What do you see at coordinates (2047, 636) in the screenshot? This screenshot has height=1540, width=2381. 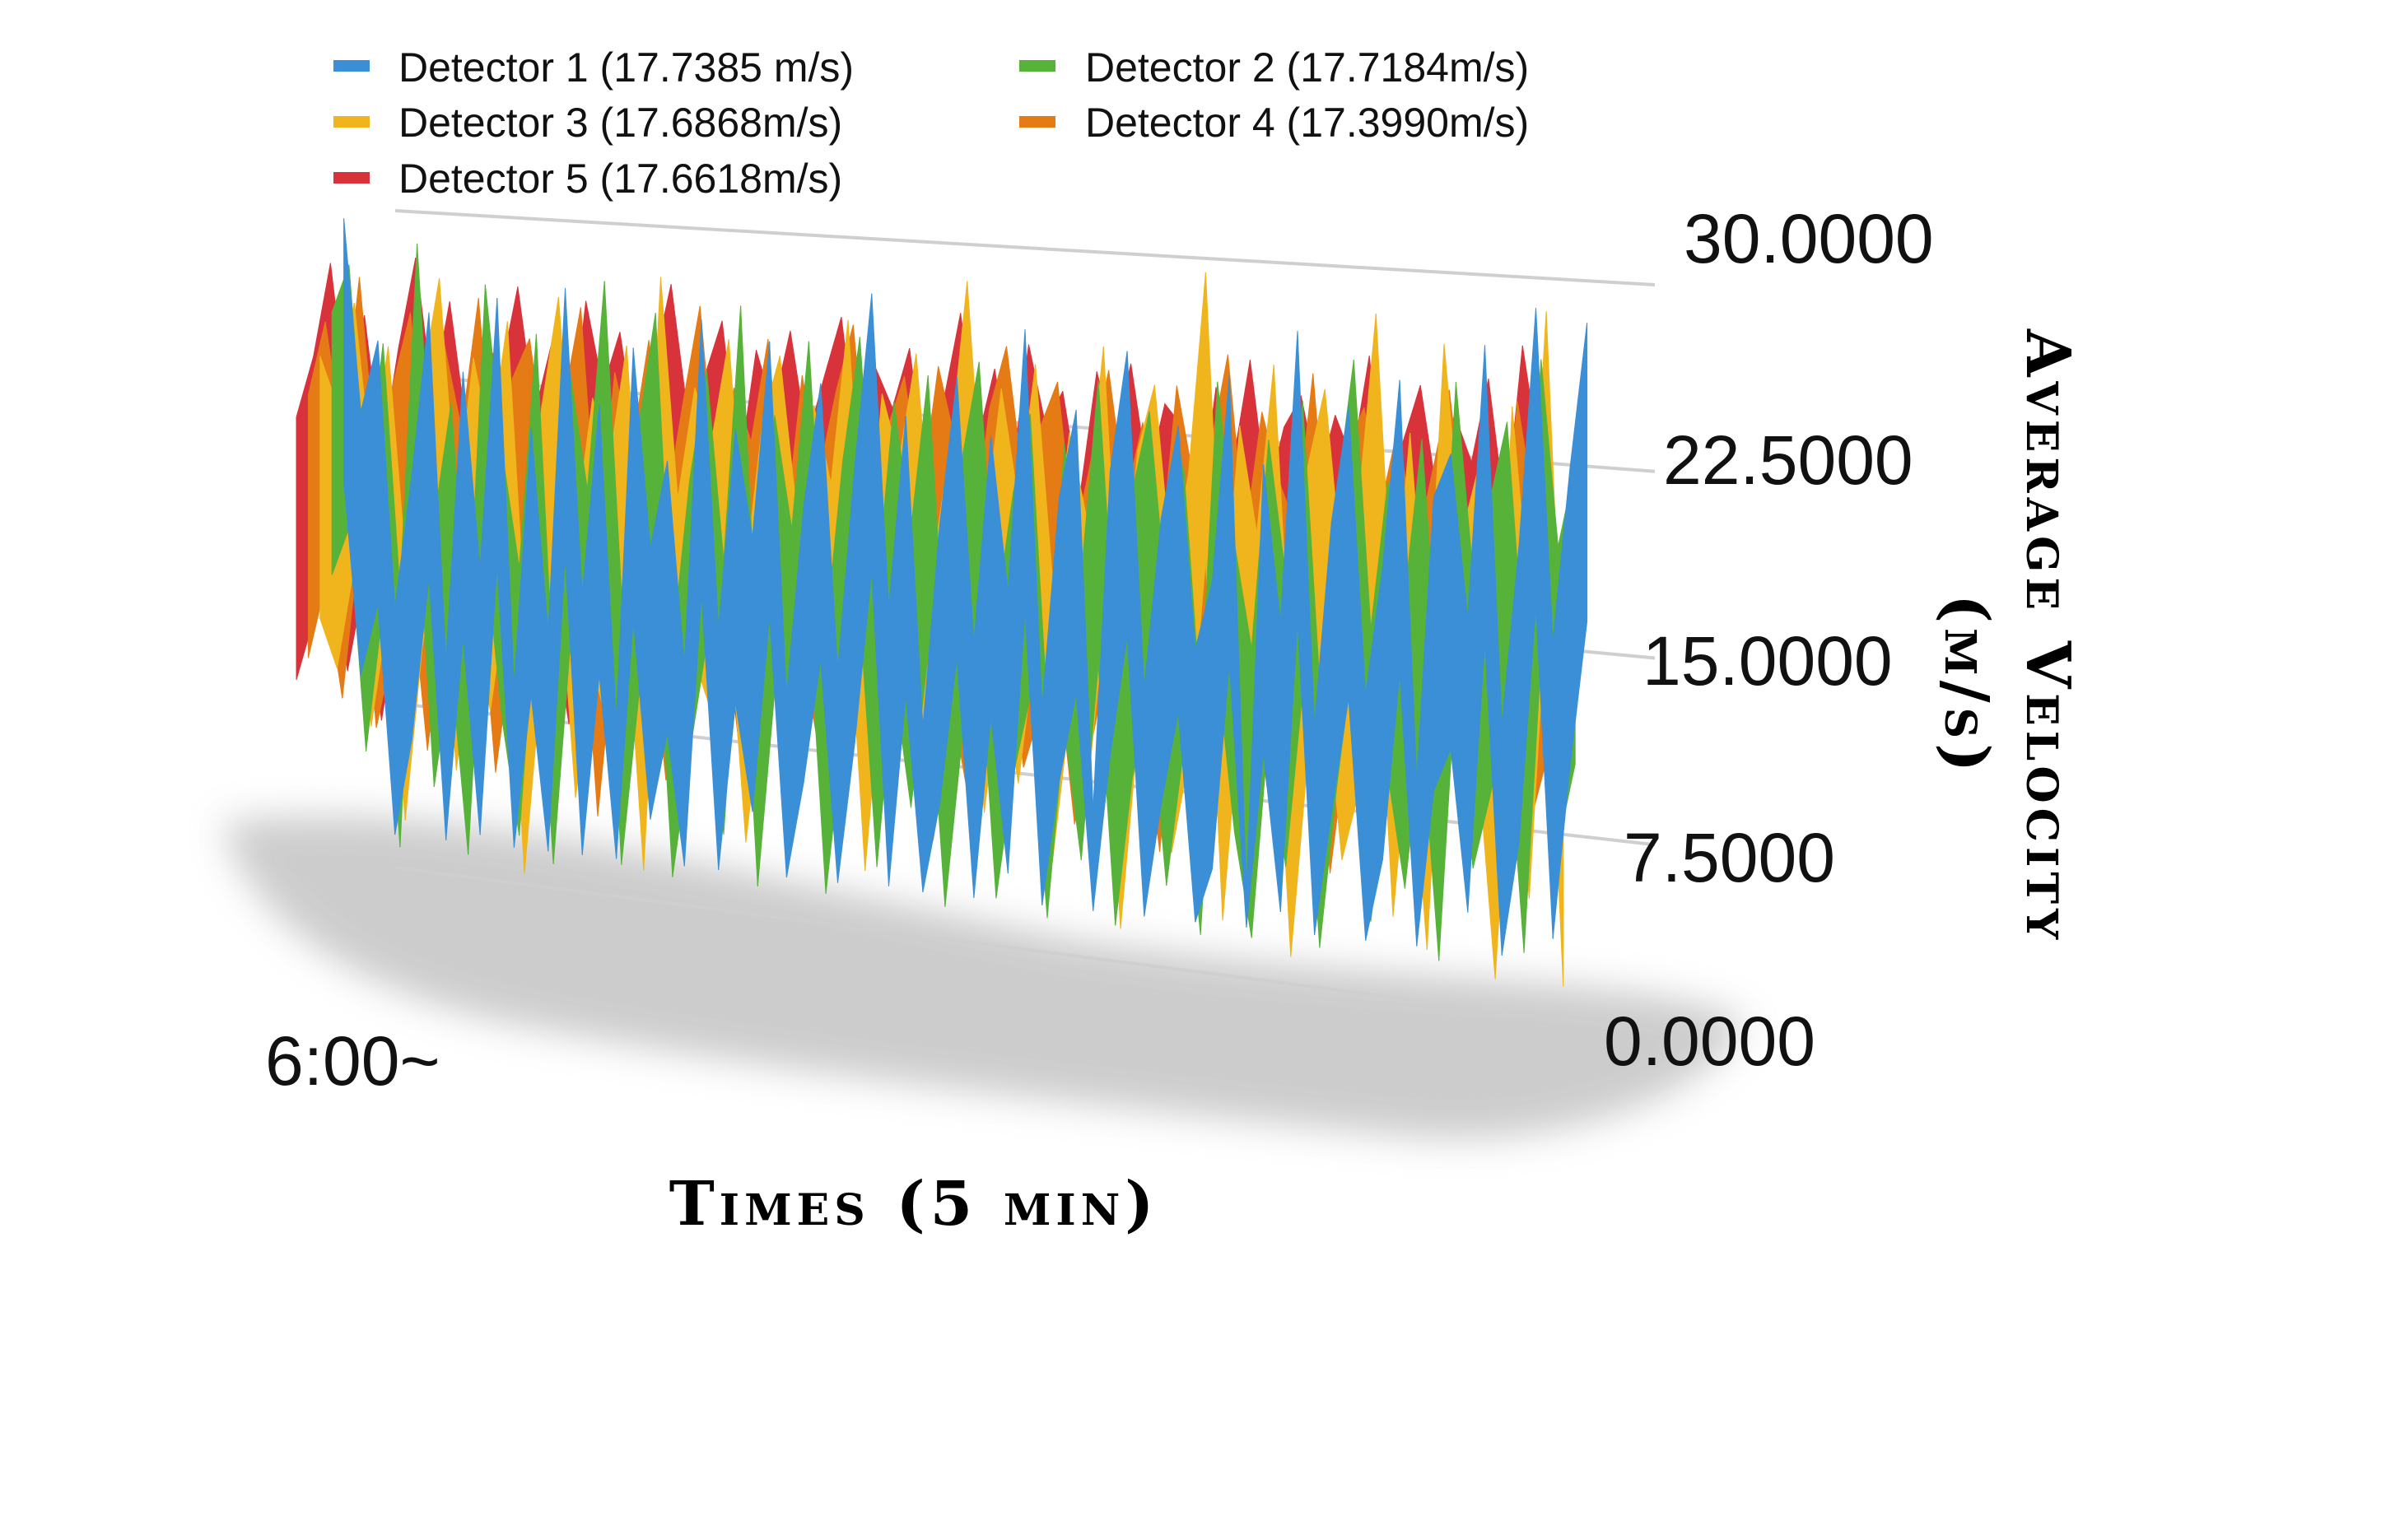 I see `y-axis-title-line-1: Average Velocity` at bounding box center [2047, 636].